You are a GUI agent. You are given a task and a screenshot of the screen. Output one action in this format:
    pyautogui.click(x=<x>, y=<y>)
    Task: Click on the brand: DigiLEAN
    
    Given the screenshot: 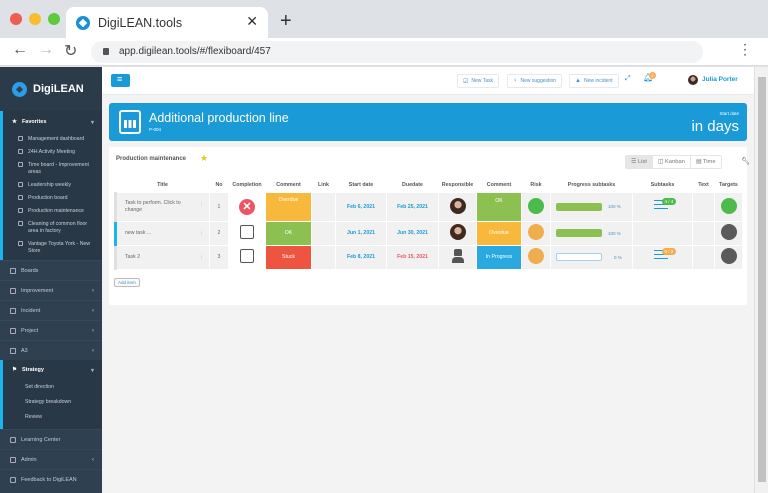 What is the action you would take?
    pyautogui.click(x=51, y=89)
    